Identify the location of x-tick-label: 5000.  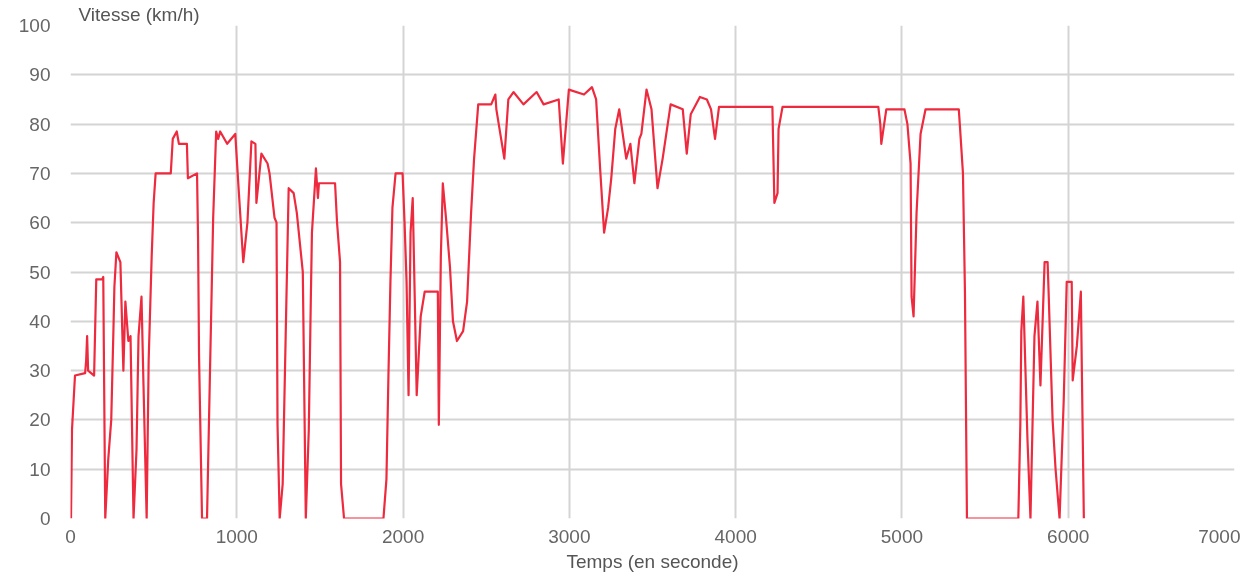
(902, 536).